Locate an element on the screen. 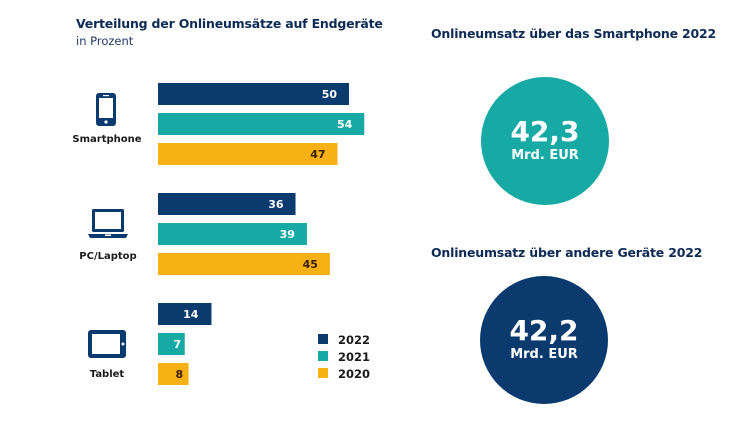 The image size is (748, 421). bar-value-label: 14 is located at coordinates (191, 314).